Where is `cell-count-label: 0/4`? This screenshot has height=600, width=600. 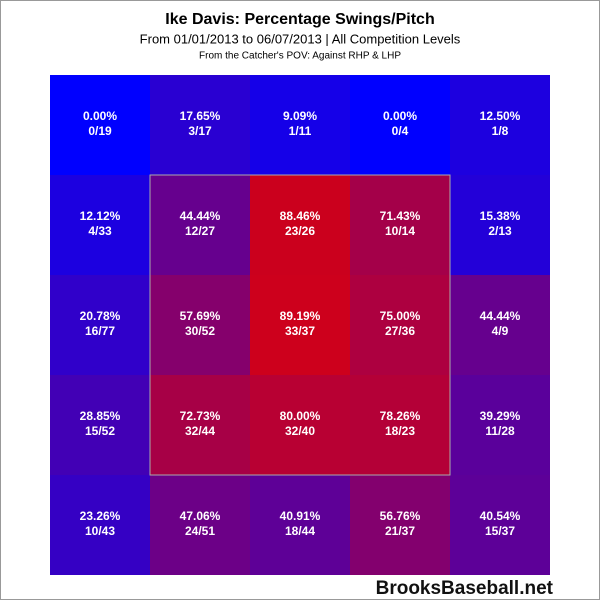 cell-count-label: 0/4 is located at coordinates (400, 131).